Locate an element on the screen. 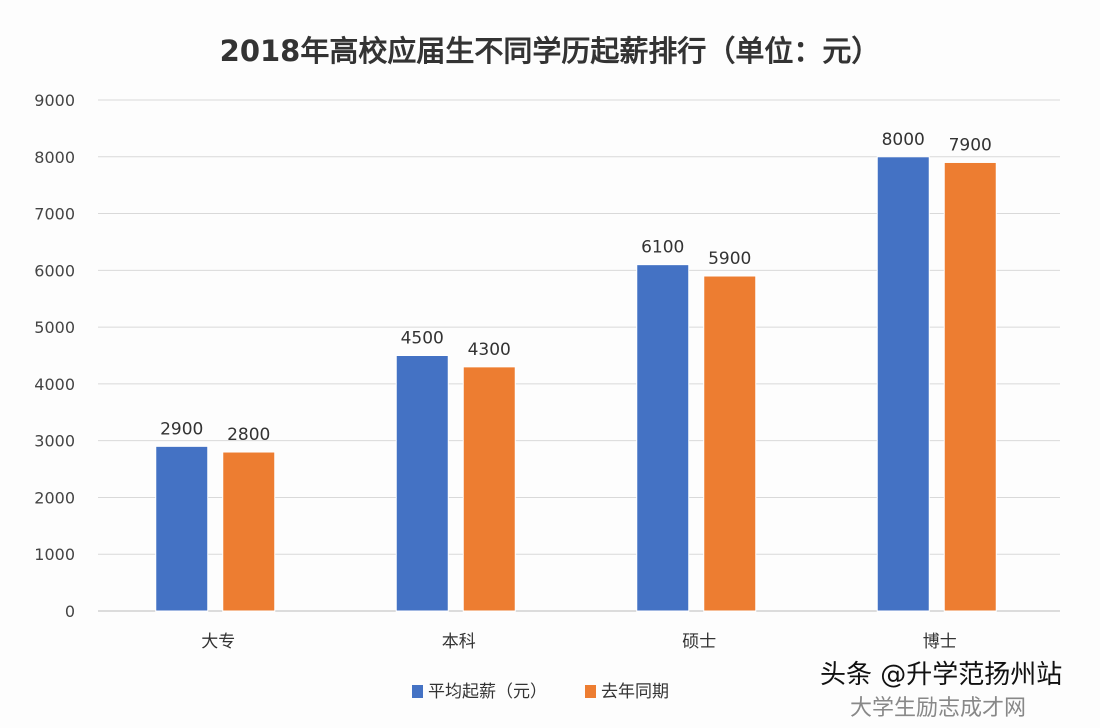 This screenshot has width=1100, height=728. legend-item-0: 平均起薪（元） is located at coordinates (479, 689).